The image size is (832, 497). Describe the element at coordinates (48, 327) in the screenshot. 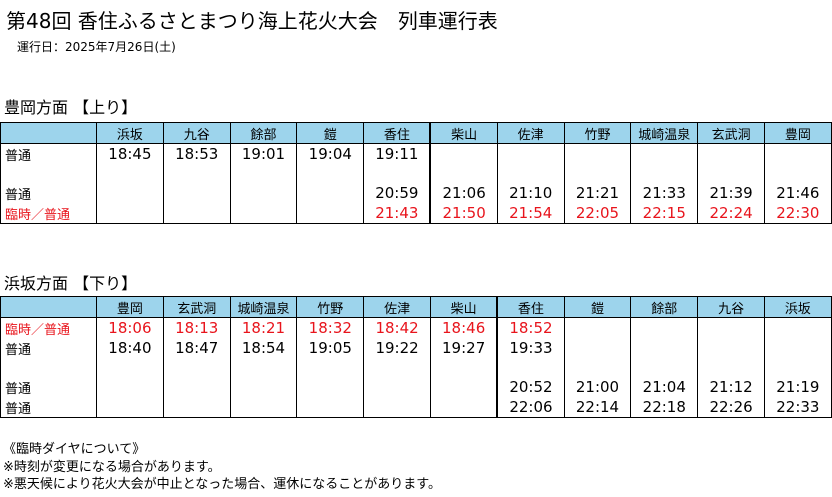

I see `train-type-label: 臨時／普通` at that location.